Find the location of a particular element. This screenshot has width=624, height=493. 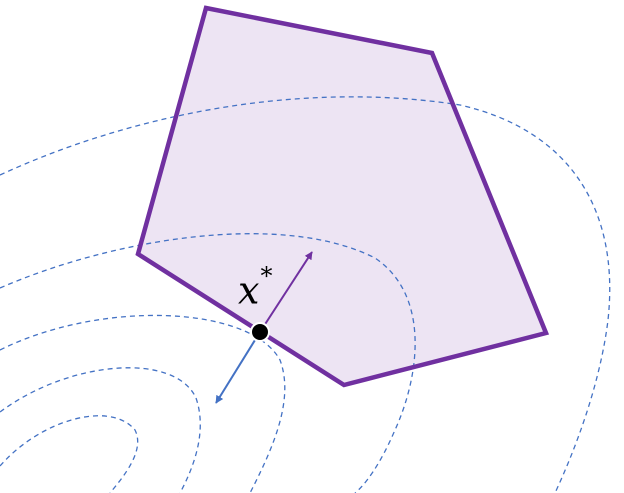

optimum-symbol: x is located at coordinates (249, 290).